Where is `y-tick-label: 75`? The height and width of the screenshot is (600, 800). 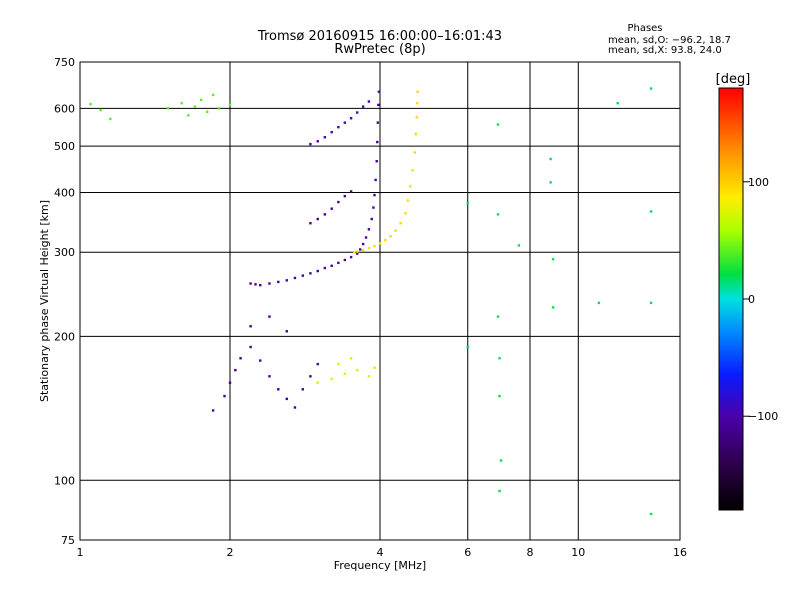 y-tick-label: 75 is located at coordinates (68, 540).